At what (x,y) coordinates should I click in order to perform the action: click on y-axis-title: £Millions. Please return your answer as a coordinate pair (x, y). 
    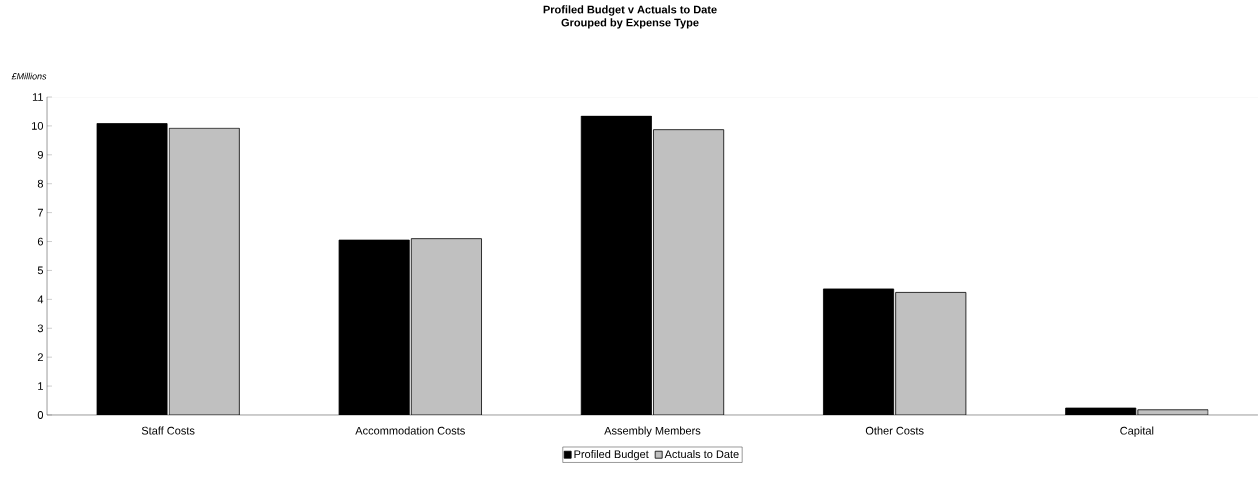
    Looking at the image, I should click on (29, 76).